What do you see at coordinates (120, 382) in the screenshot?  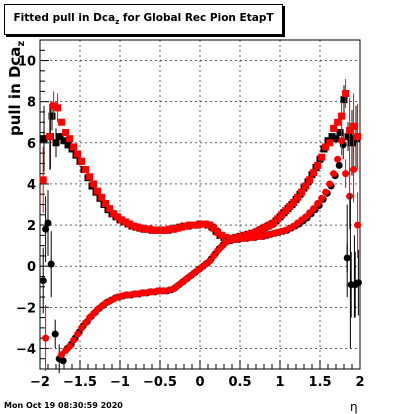 I see `x-tick-label: −1` at bounding box center [120, 382].